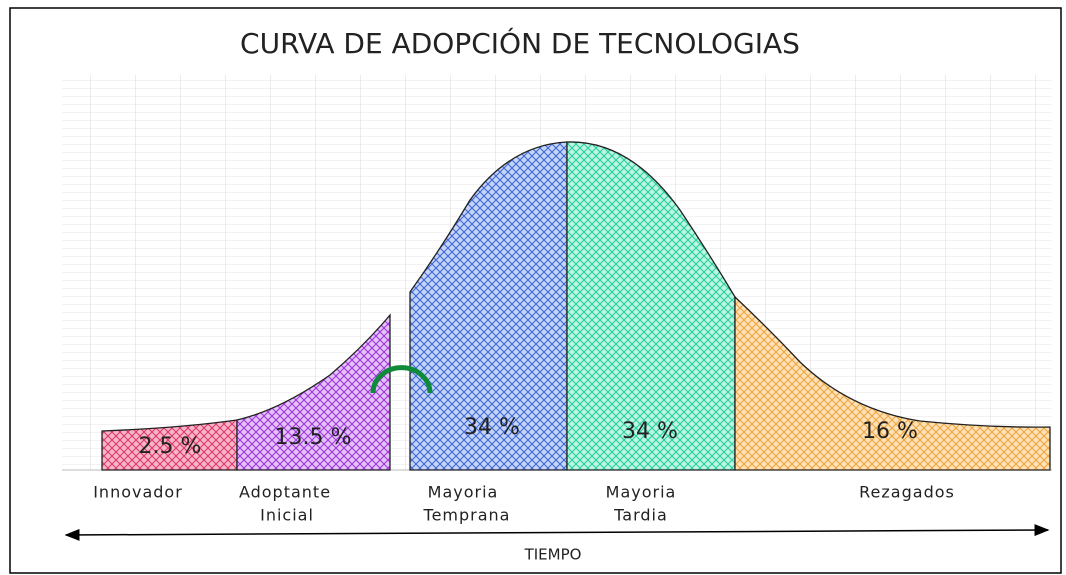  I want to click on title: CURVA DE ADOPCIÓN DE TECNOLOGIAS, so click(520, 43).